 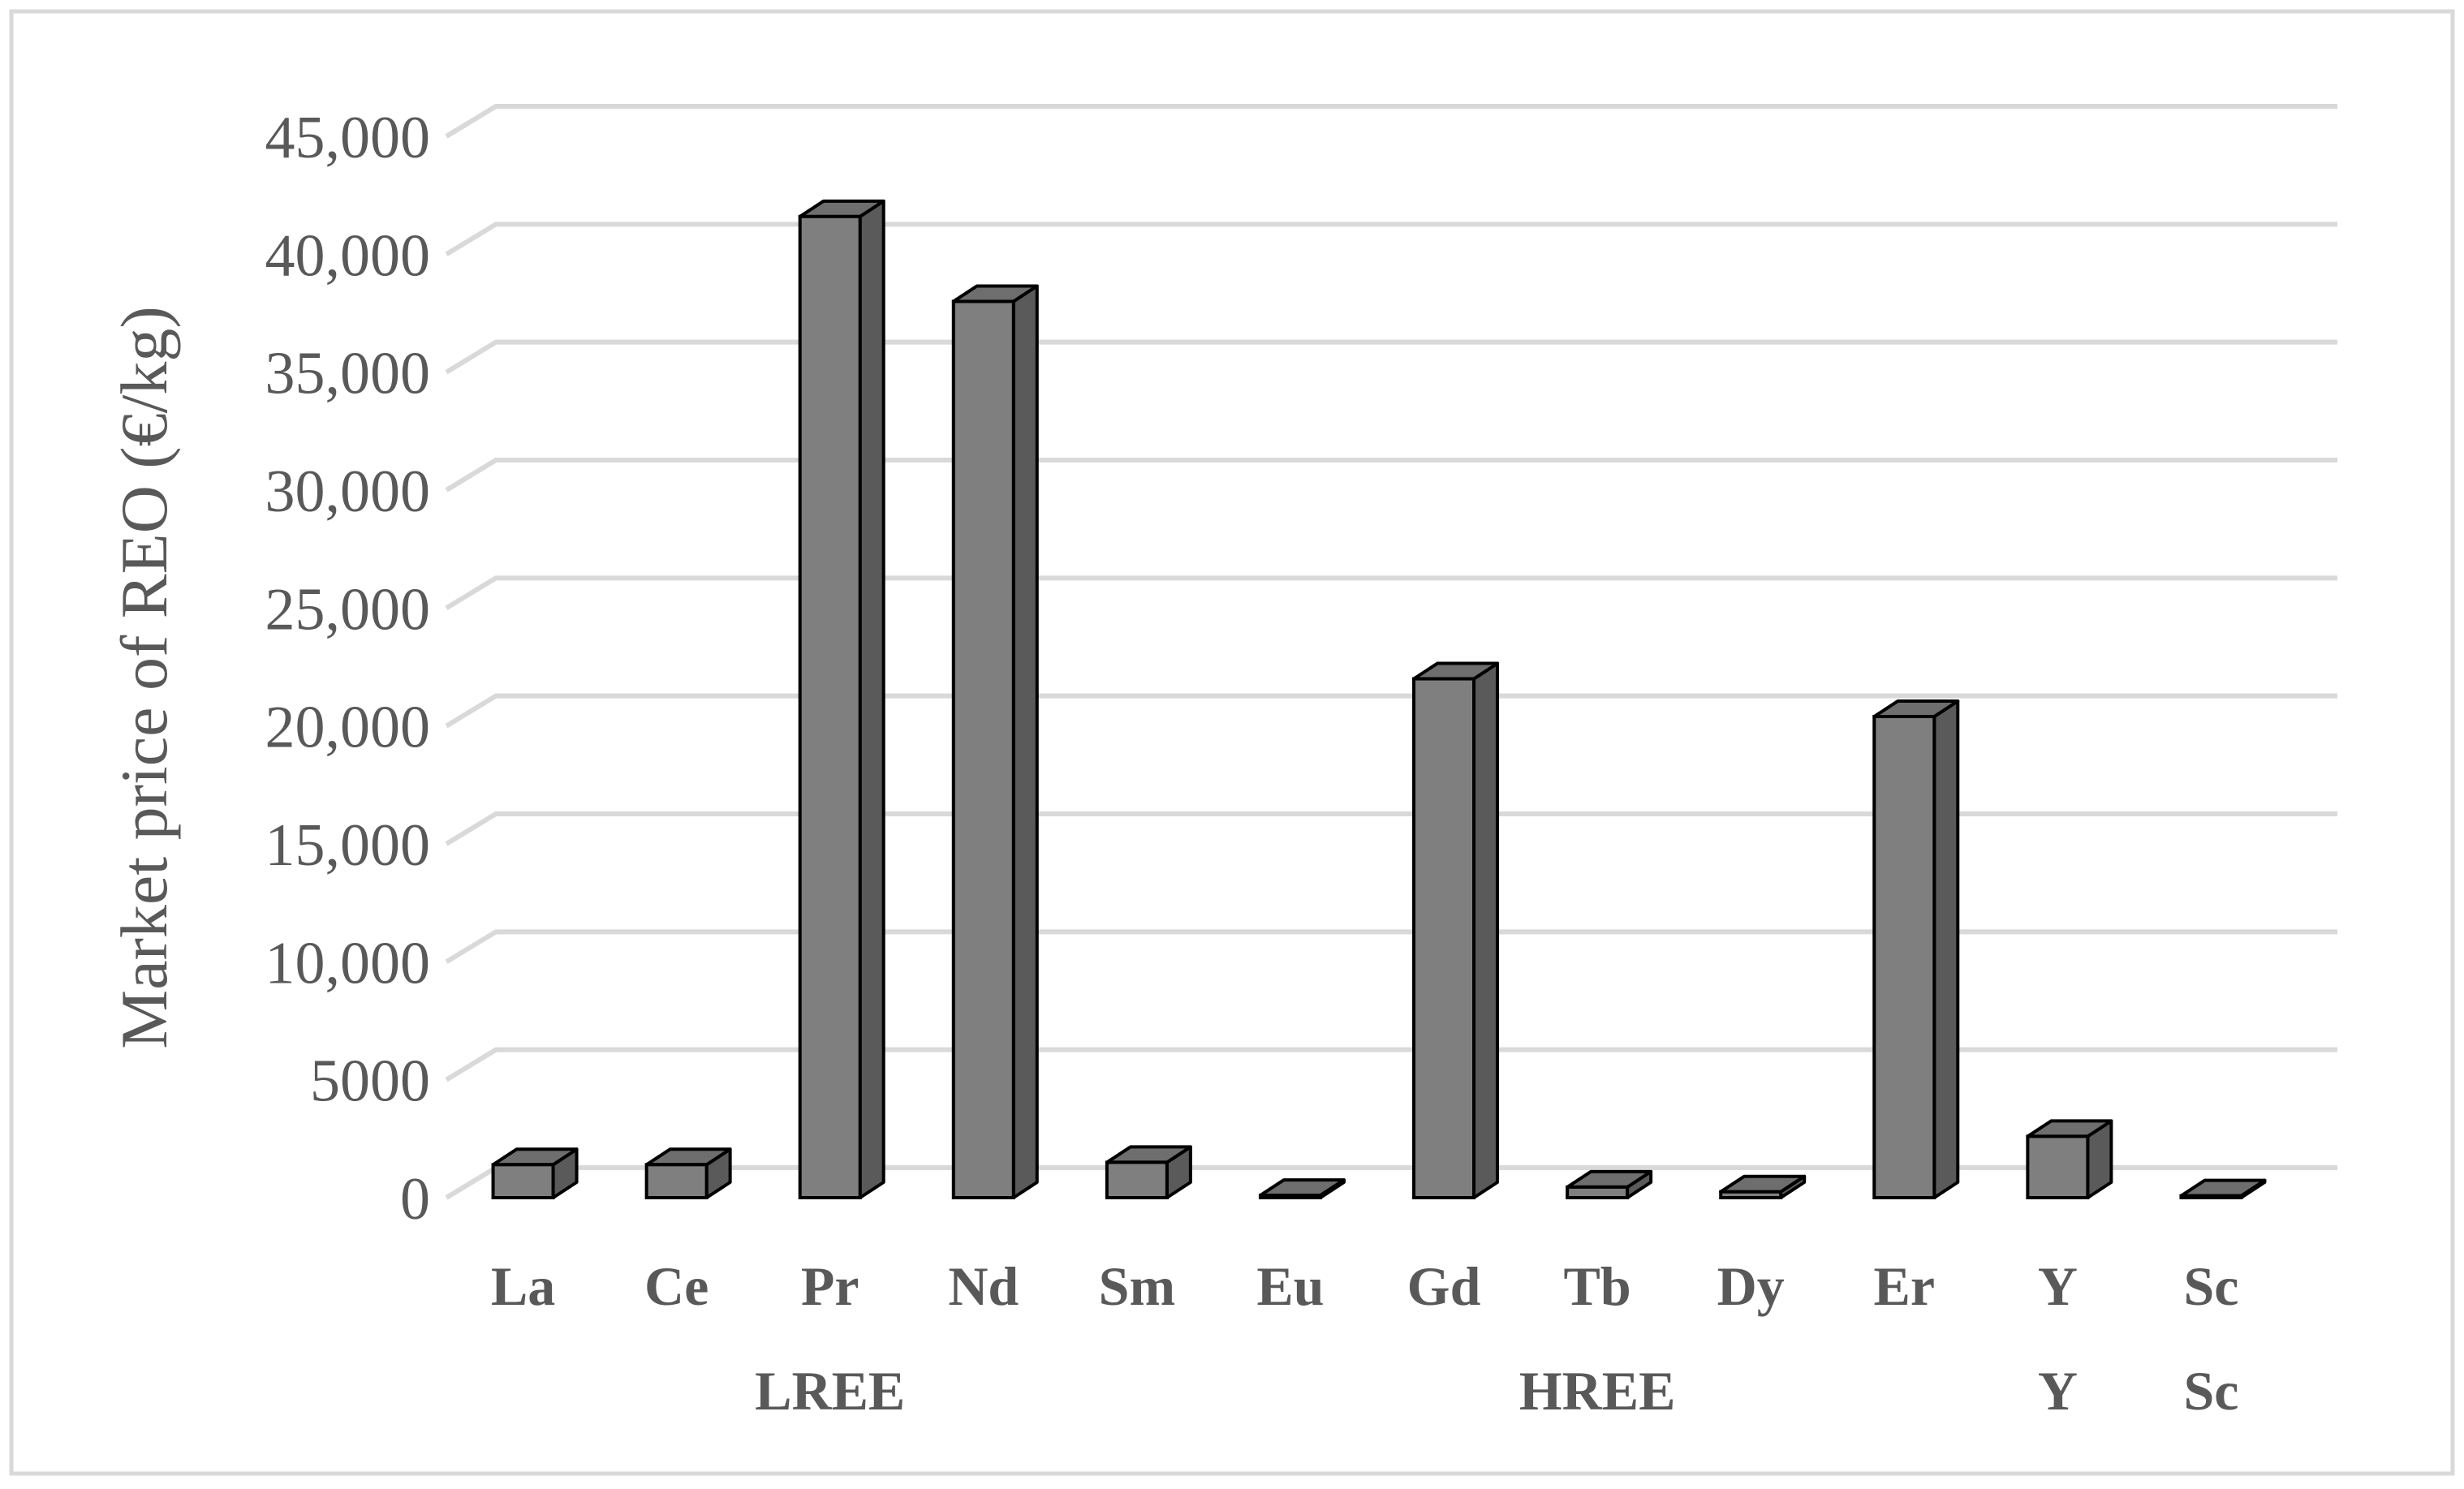 I want to click on y-tick-label-8: 40,000, so click(x=348, y=255).